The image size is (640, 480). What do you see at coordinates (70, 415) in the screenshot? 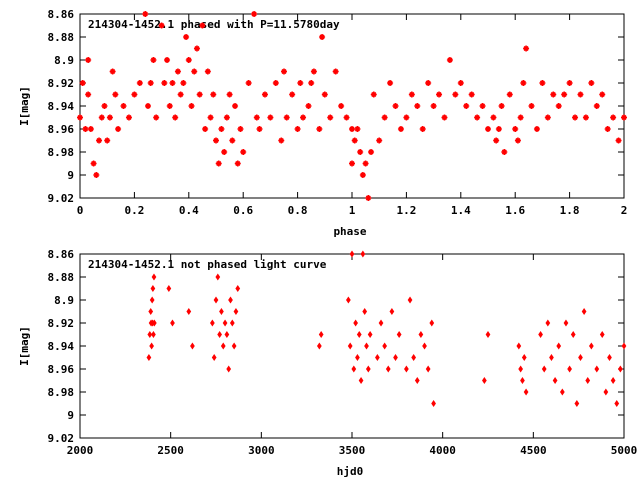
I see `unphased-ytick-label: 9` at bounding box center [70, 415].